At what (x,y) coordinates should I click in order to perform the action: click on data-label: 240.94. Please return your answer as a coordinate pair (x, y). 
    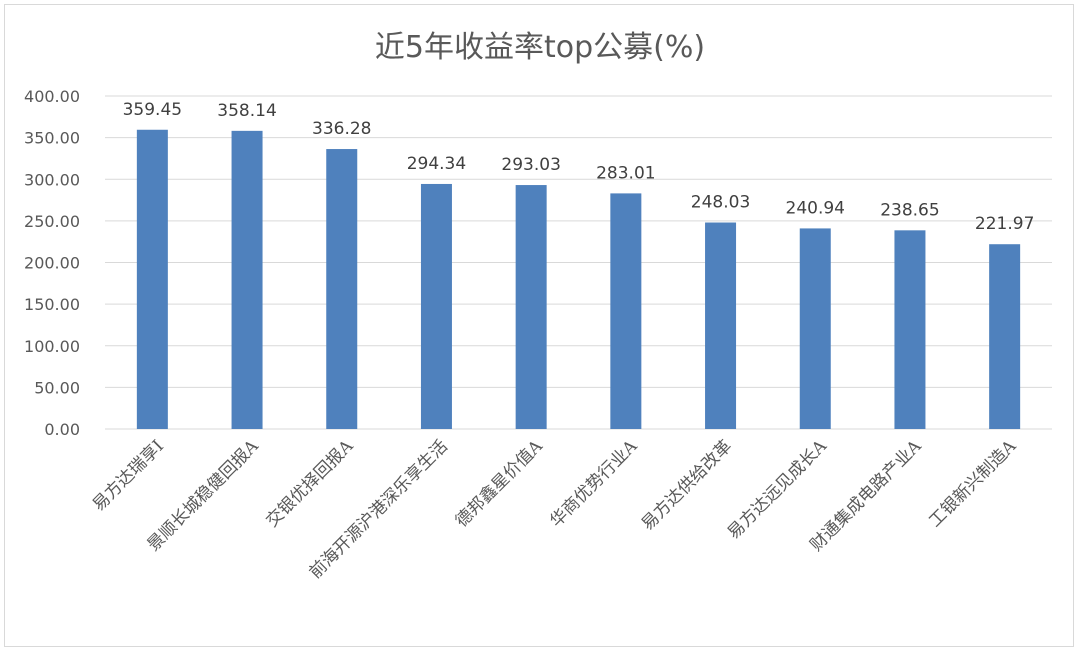
    Looking at the image, I should click on (815, 208).